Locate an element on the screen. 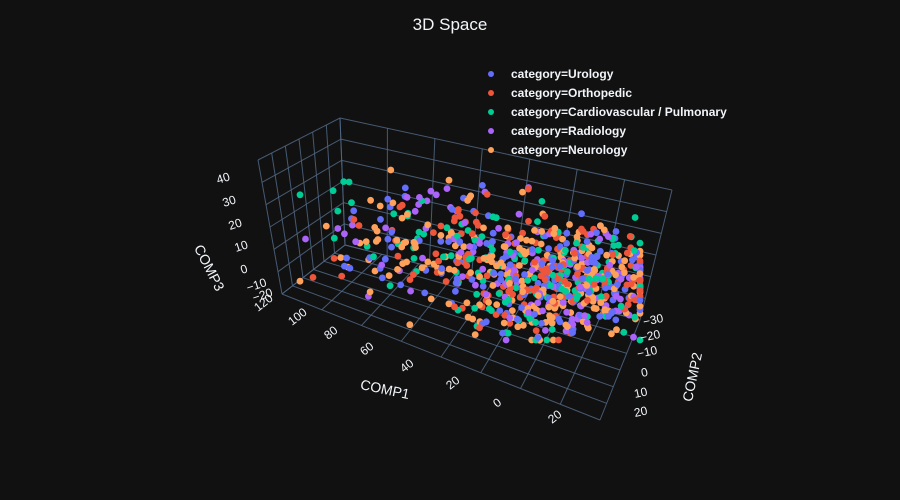  legend-item: category=Neurology is located at coordinates (569, 150).